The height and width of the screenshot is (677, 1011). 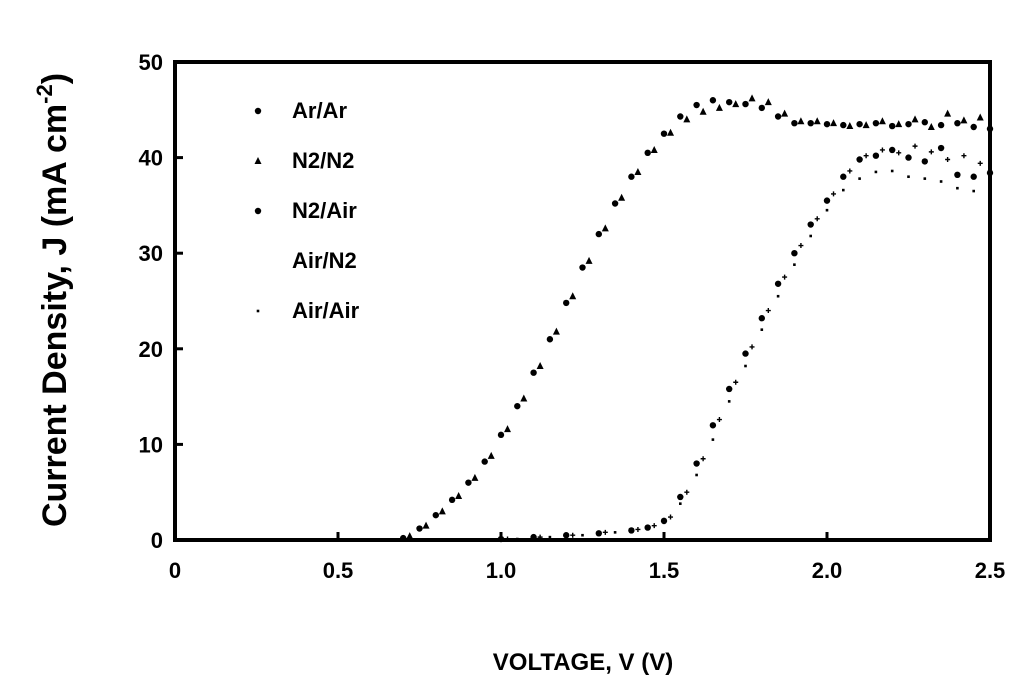 What do you see at coordinates (583, 662) in the screenshot?
I see `x-axis-title: VOLTAGE, V (V)` at bounding box center [583, 662].